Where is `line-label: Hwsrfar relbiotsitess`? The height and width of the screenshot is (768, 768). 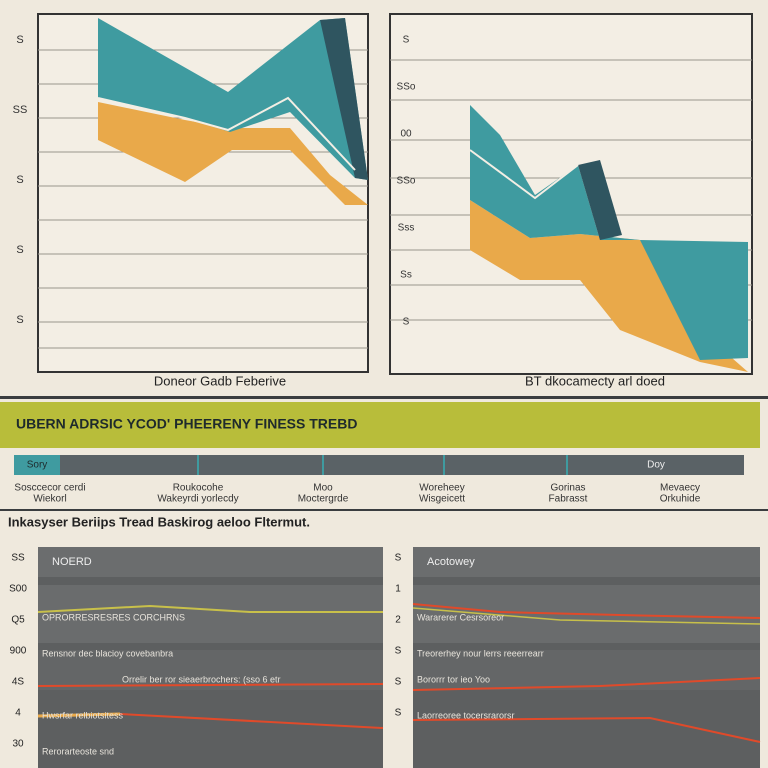
line-label: Hwsrfar relbiotsitess is located at coordinates (83, 715).